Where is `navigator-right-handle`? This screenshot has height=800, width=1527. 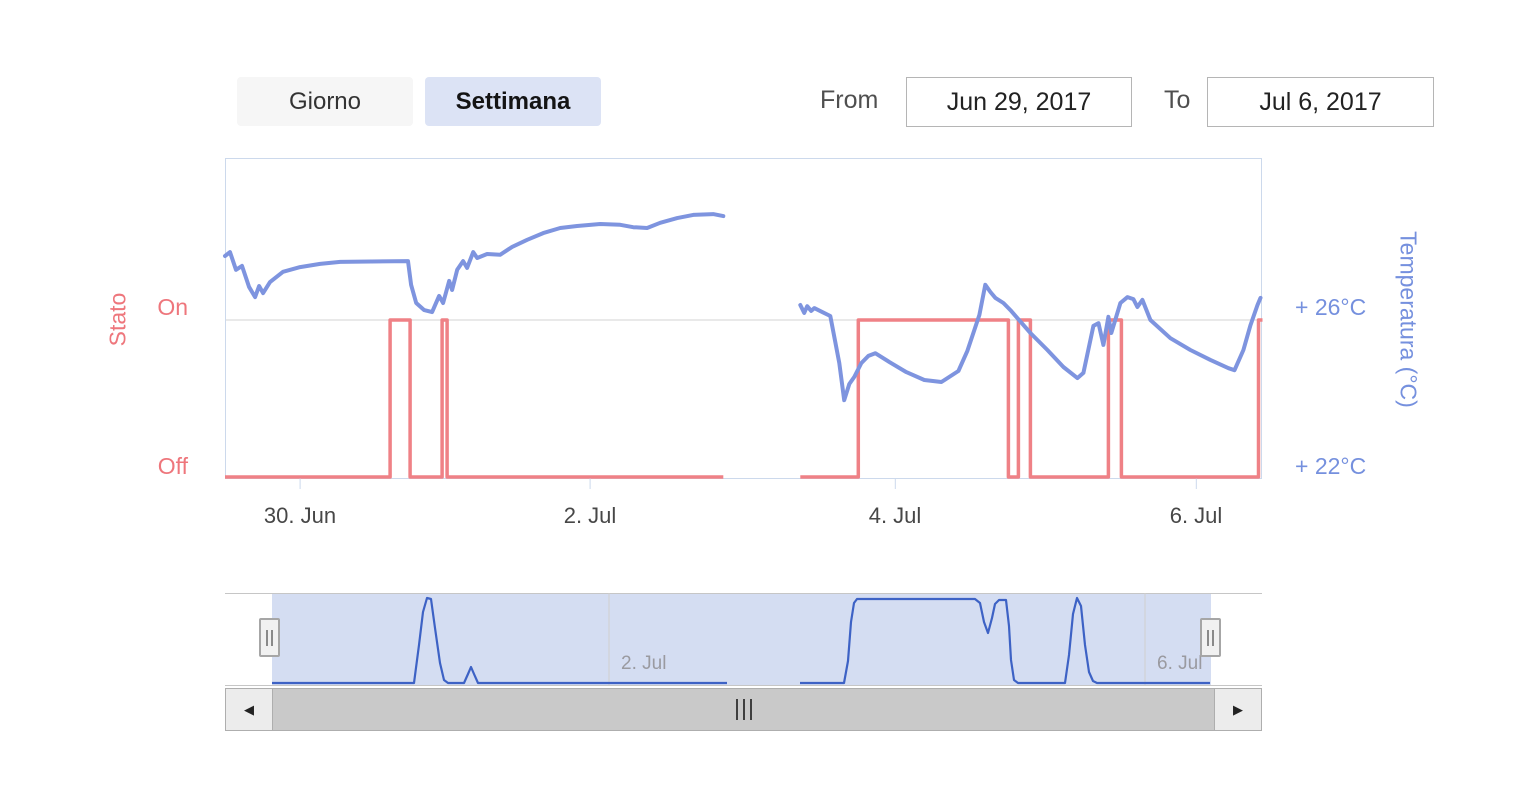
navigator-right-handle is located at coordinates (1210, 637).